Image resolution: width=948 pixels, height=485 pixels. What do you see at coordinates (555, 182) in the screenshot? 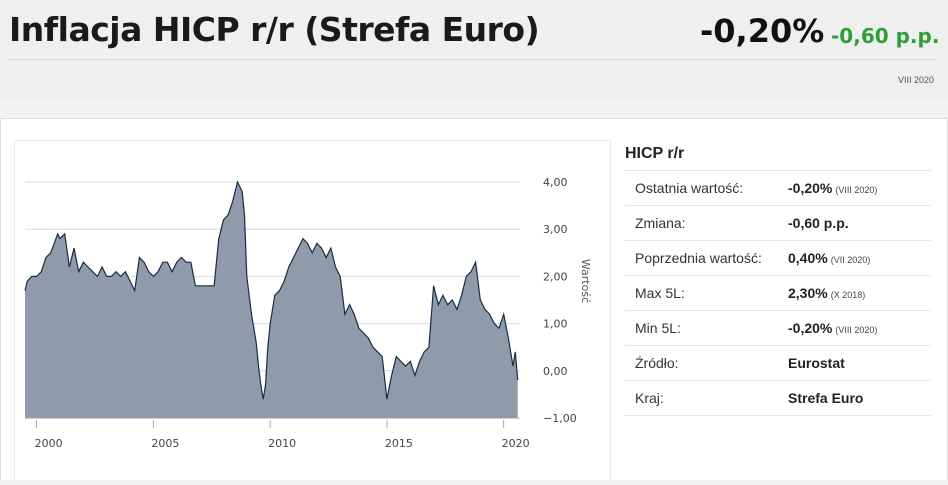
I see `y-tick-label: 4,00` at bounding box center [555, 182].